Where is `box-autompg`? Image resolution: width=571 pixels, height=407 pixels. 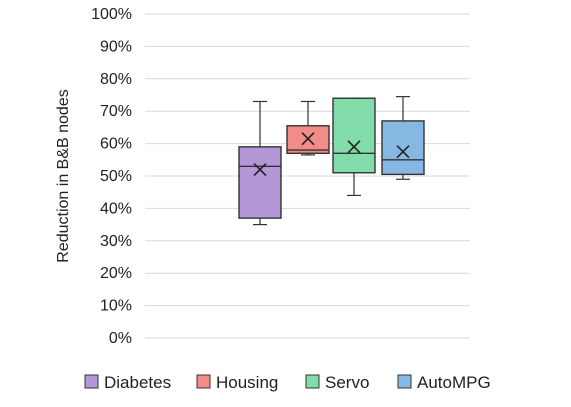
box-autompg is located at coordinates (403, 138).